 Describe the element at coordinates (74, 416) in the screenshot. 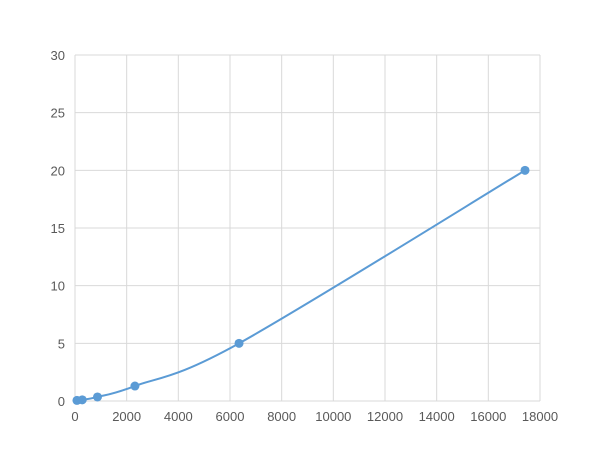

I see `x-tick-label: 0` at that location.